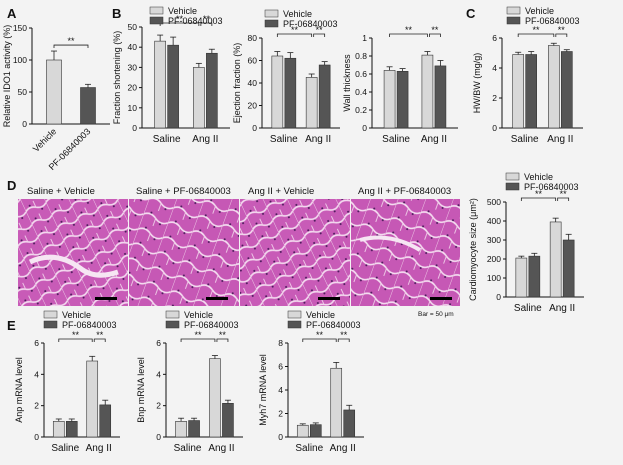 The width and height of the screenshot is (623, 465). I want to click on y-tick-label: 20, so click(253, 106).